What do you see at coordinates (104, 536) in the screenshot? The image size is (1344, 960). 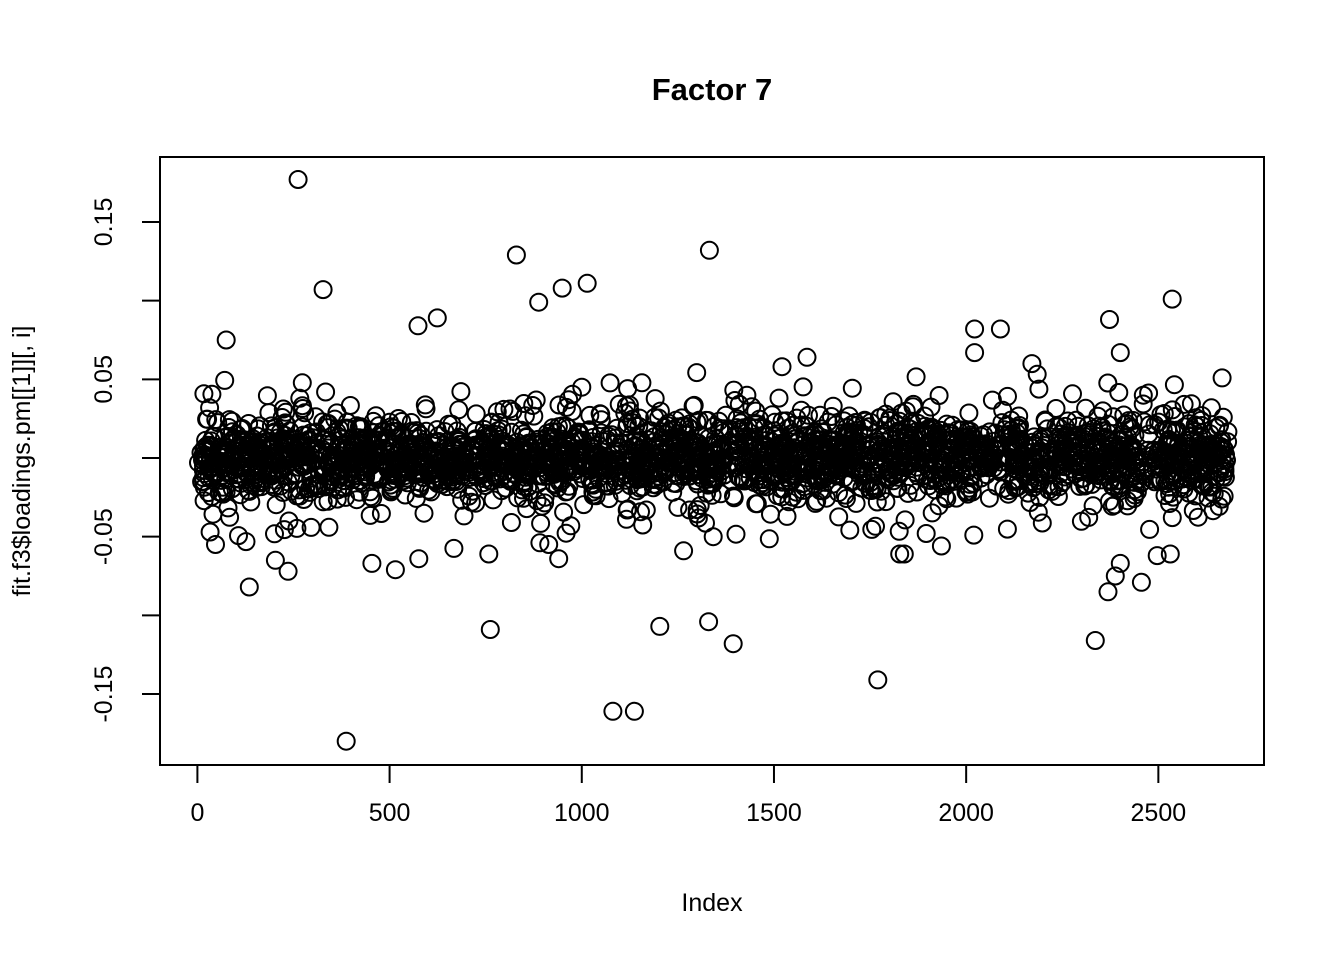 I see `y-tick-label: -0.05` at bounding box center [104, 536].